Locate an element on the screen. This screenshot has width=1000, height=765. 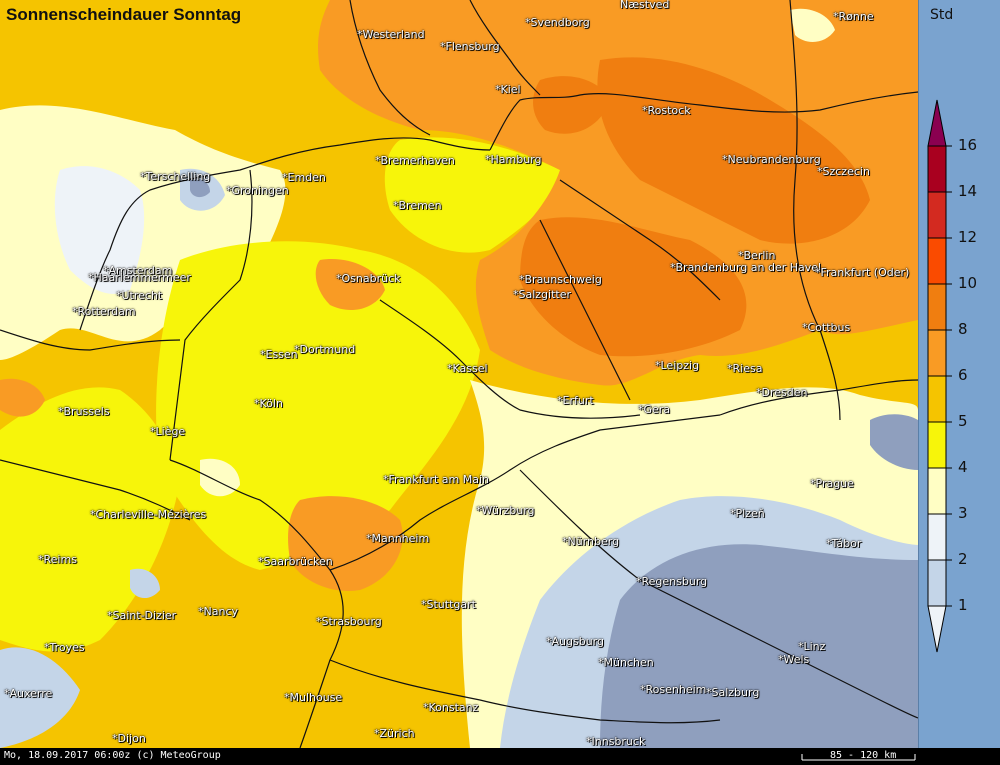
timestamp-copyright: Mo, 18.09.2017 06:00z (c) MeteoGroup is located at coordinates (112, 755).